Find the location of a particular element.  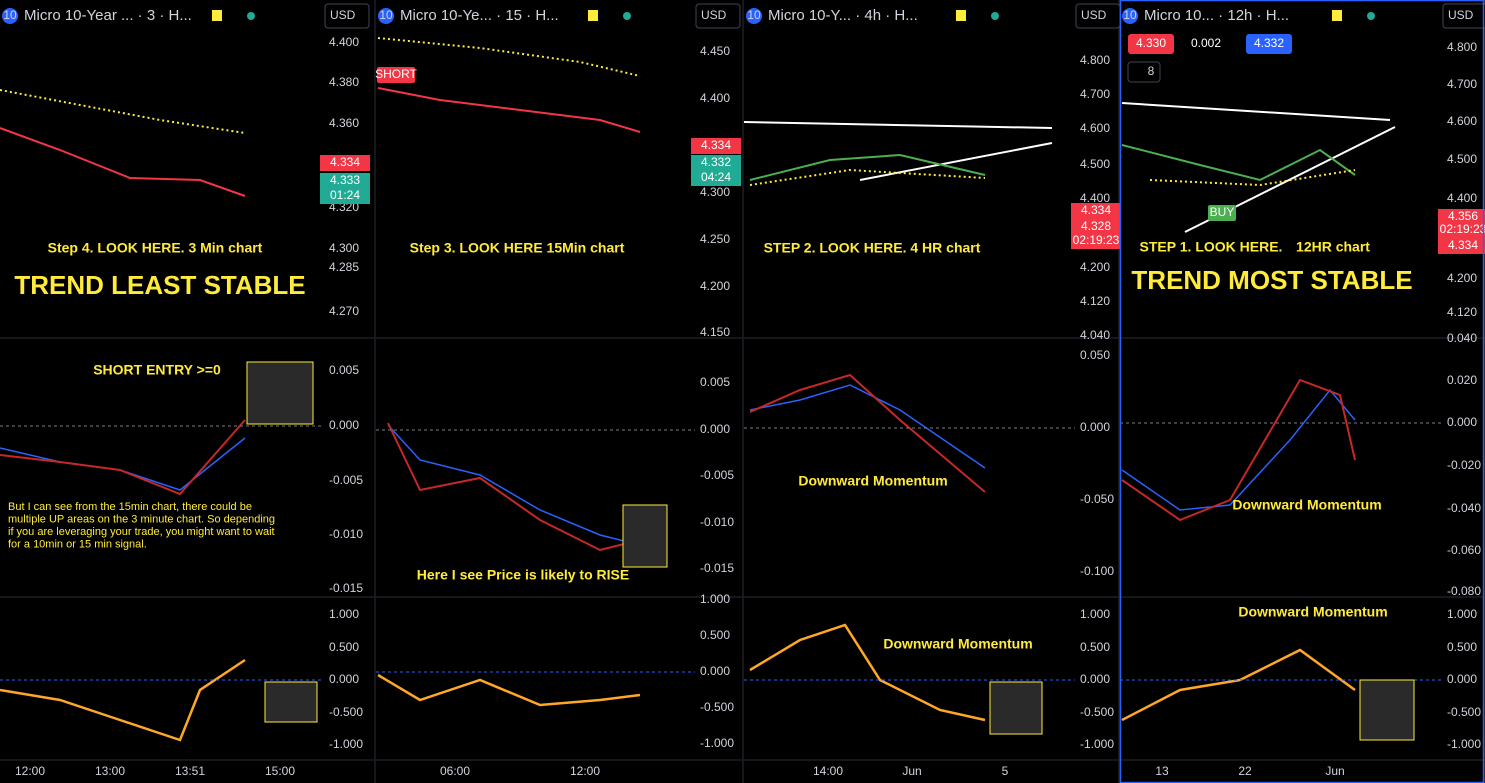

indicator-toggle is located at coordinates (1144, 72).